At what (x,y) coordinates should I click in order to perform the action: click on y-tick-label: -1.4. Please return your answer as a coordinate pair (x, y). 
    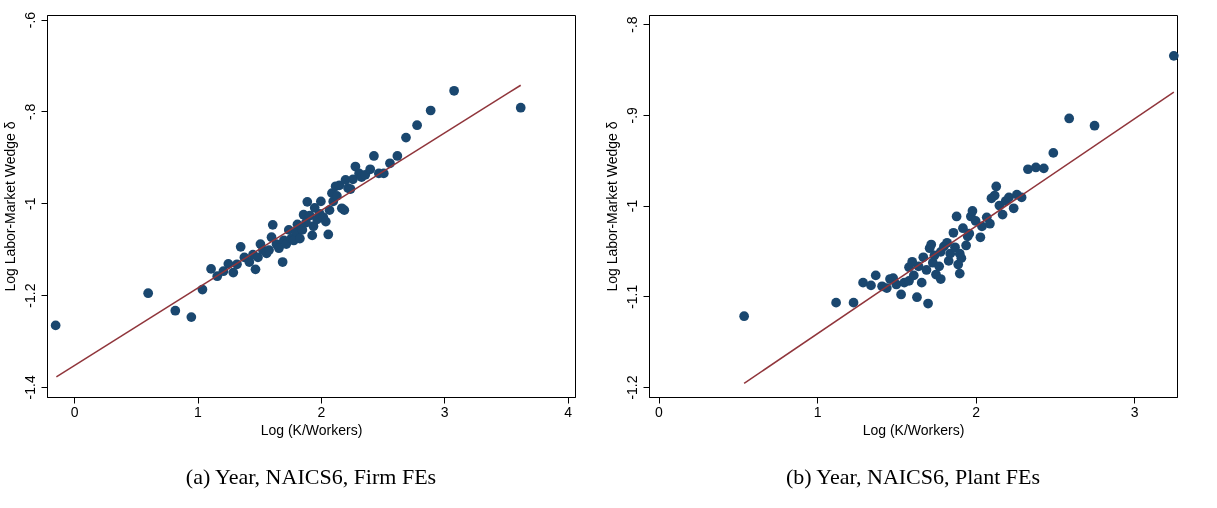
    Looking at the image, I should click on (29, 387).